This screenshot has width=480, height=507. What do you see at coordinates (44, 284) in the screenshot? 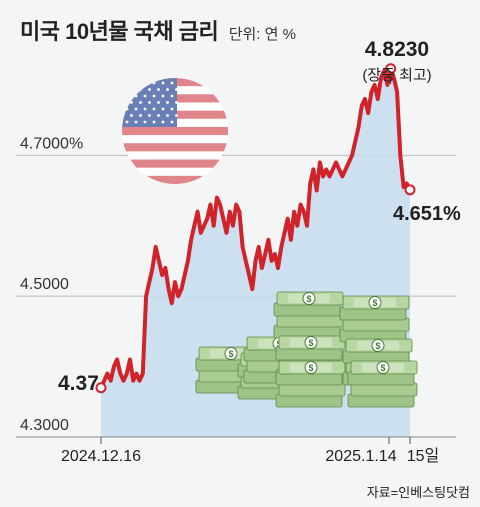
I see `y-tick-label-1: 4.5000` at bounding box center [44, 284].